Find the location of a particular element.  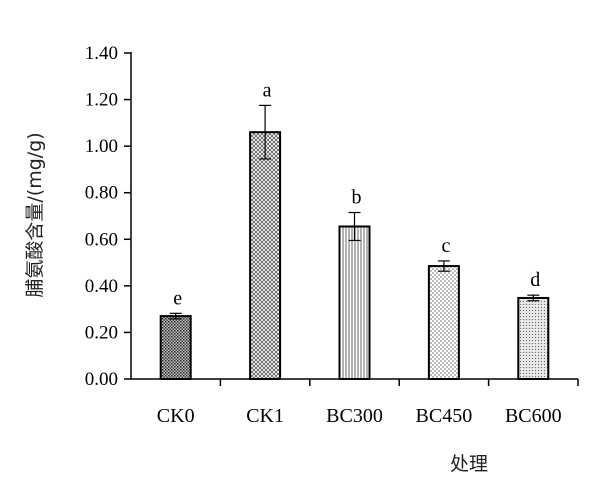

category-label-ck1: CK1 is located at coordinates (265, 416).